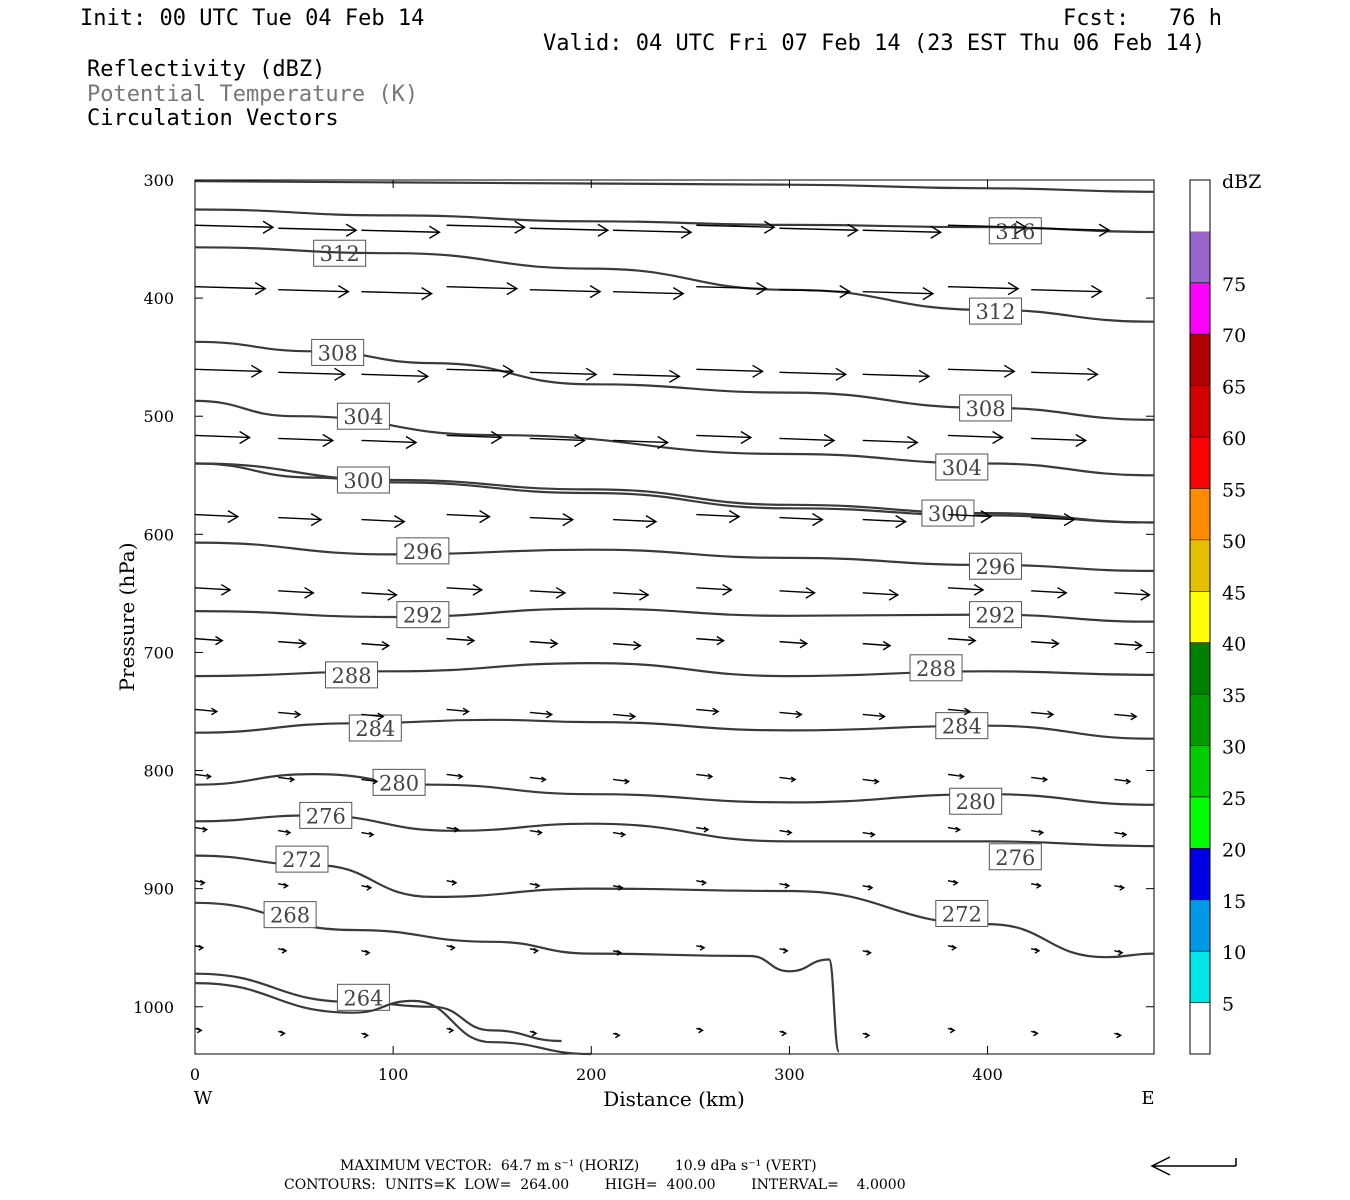 This screenshot has width=1350, height=1200. What do you see at coordinates (203, 1098) in the screenshot?
I see `x-end-west: W` at bounding box center [203, 1098].